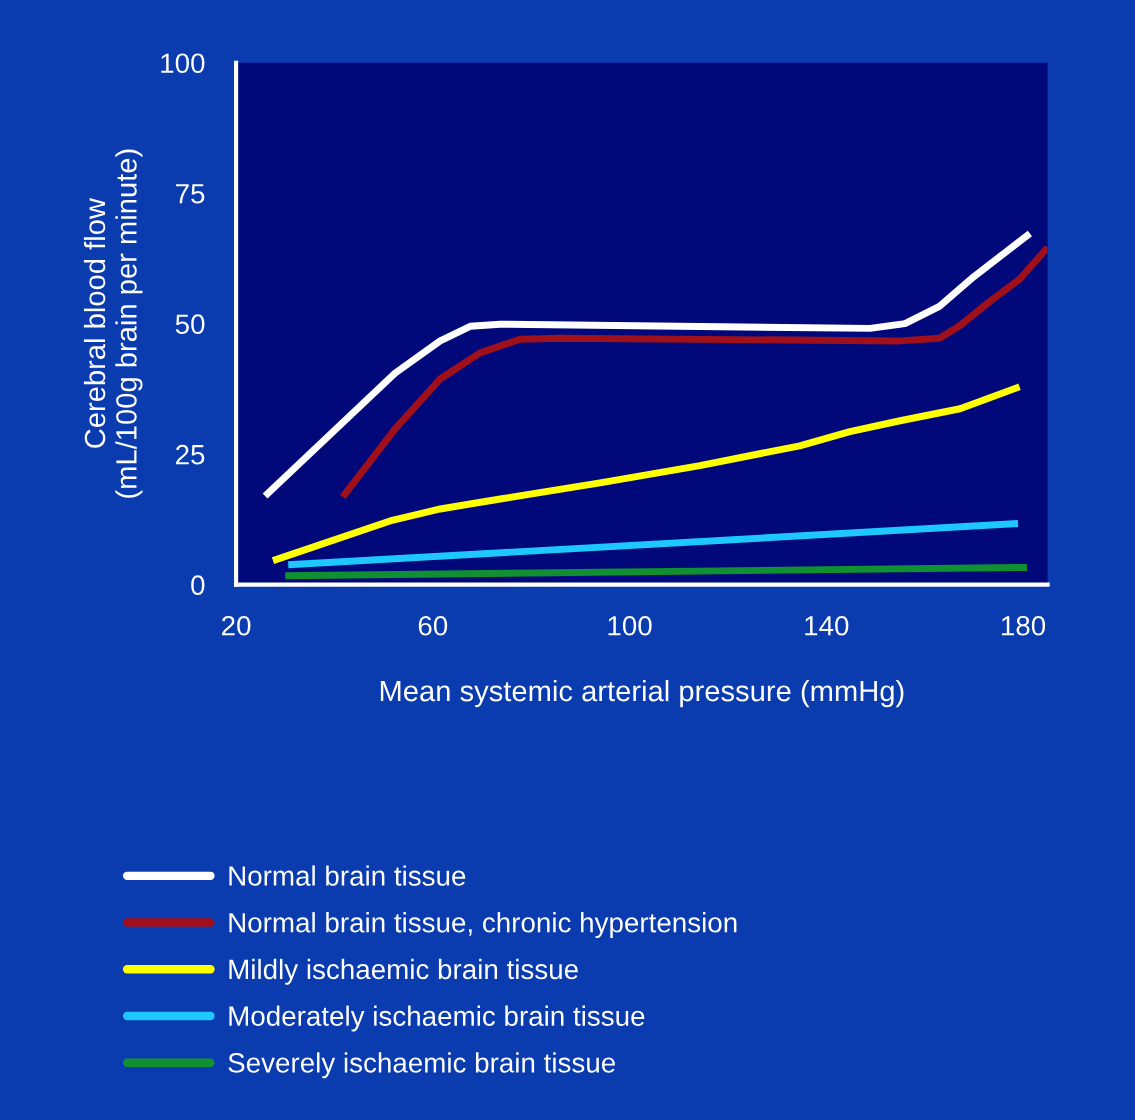  I want to click on y-tick-label: 50, so click(190, 324).